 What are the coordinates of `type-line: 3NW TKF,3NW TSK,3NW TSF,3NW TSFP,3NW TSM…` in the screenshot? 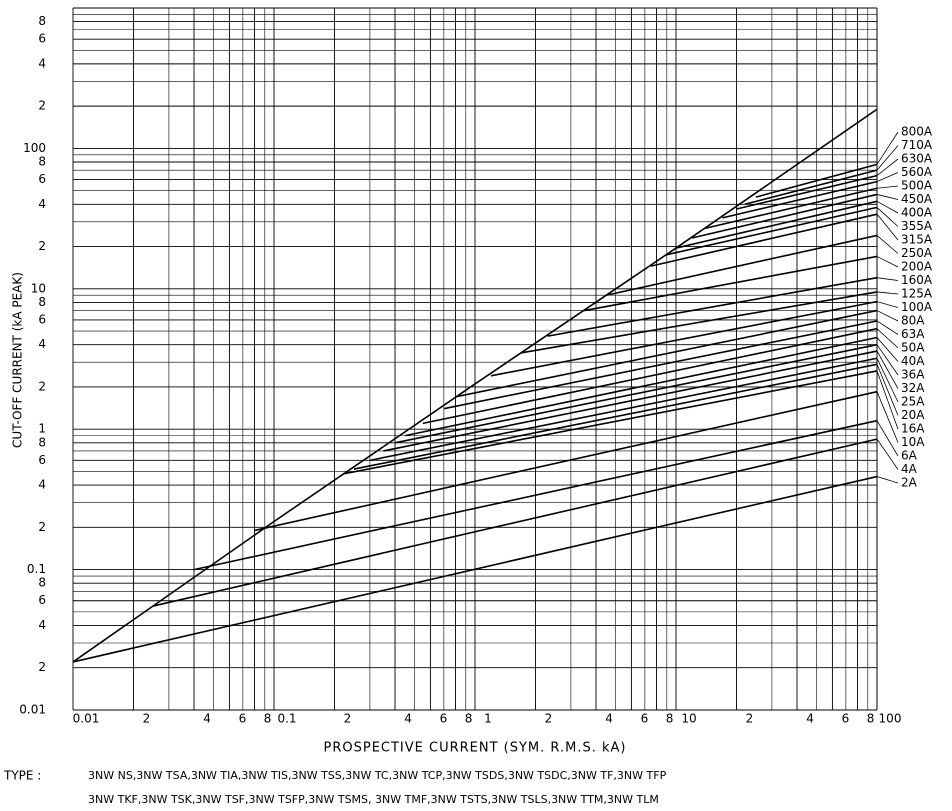 It's located at (373, 799).